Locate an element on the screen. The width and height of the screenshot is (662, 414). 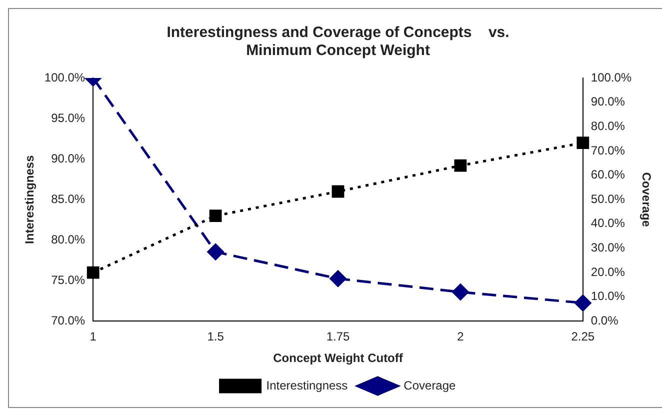
y-tick-label: 100.0% is located at coordinates (65, 77).